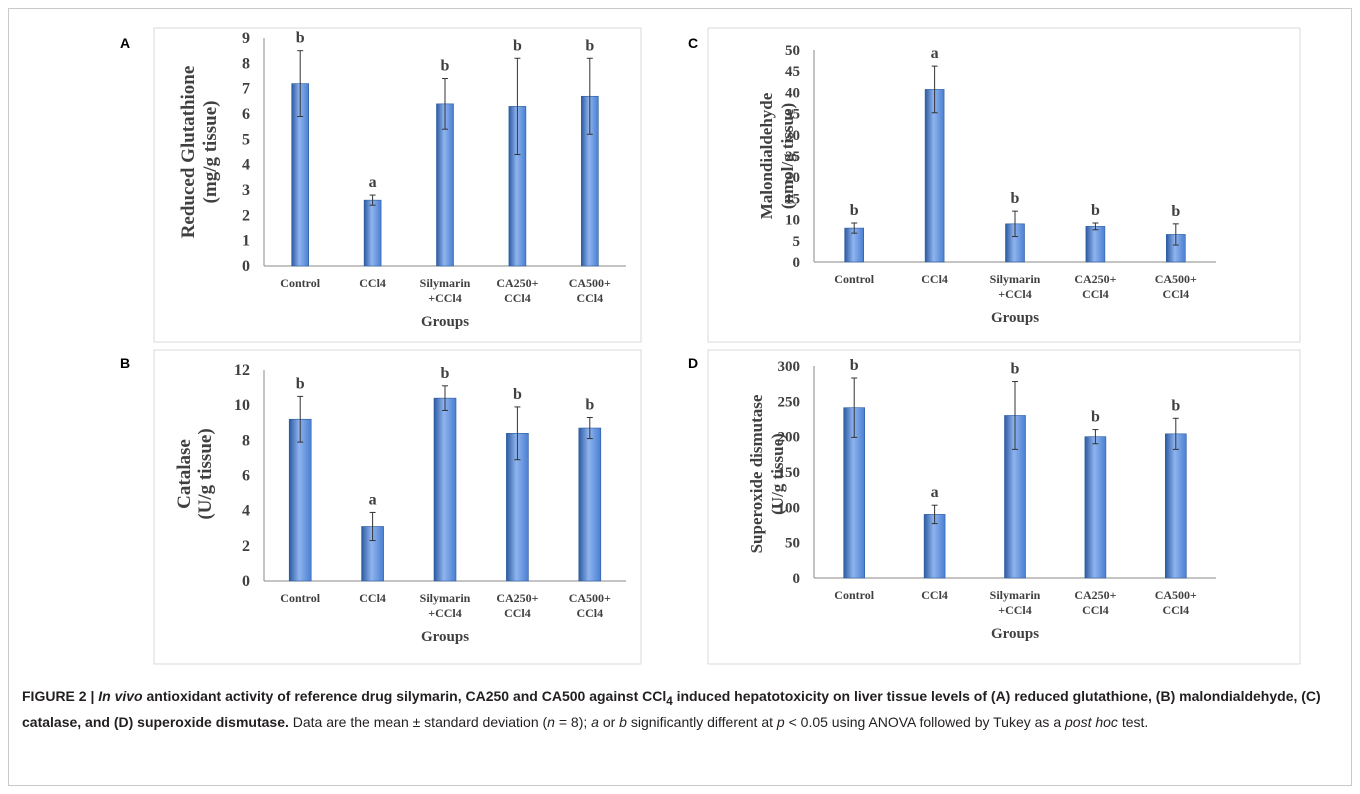 This screenshot has height=794, width=1360. I want to click on caption-subscript: 4, so click(669, 701).